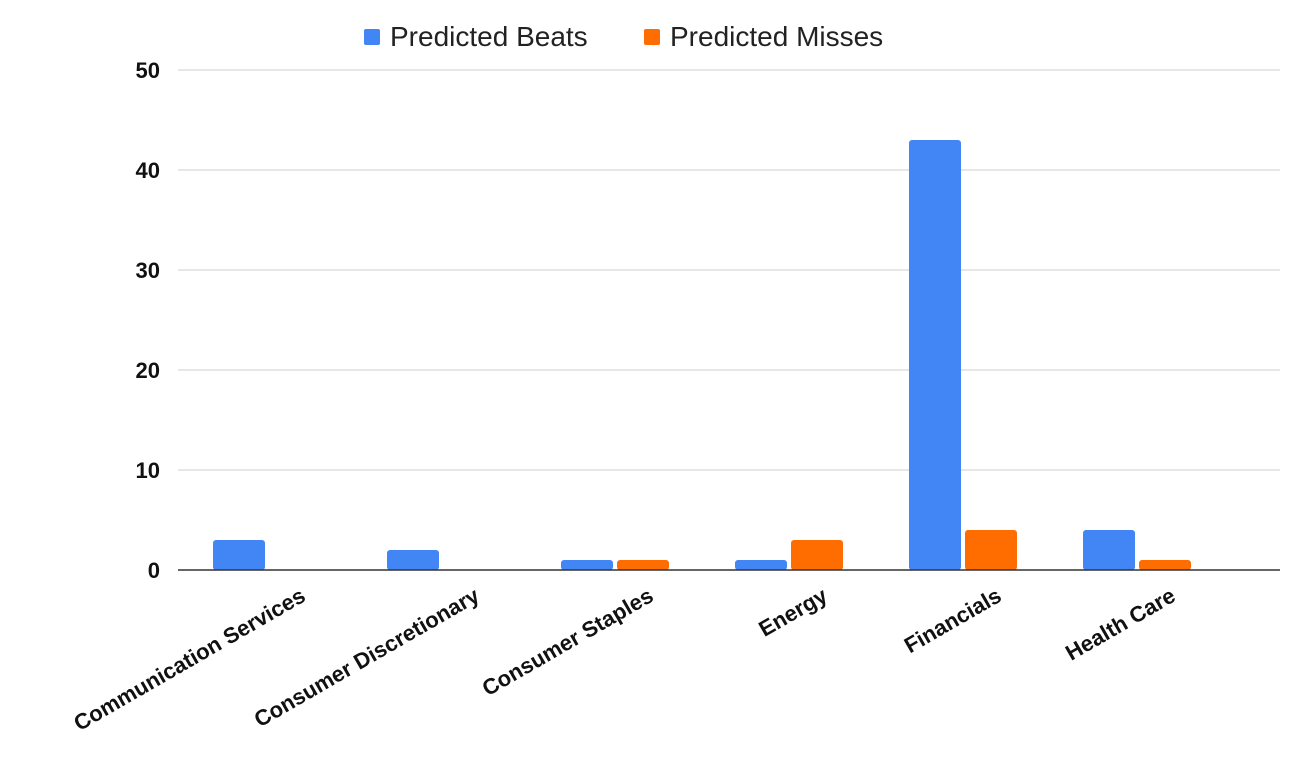  Describe the element at coordinates (148, 320) in the screenshot. I see `y-axis-tick-labels: 0 10 20 30 40 50` at that location.